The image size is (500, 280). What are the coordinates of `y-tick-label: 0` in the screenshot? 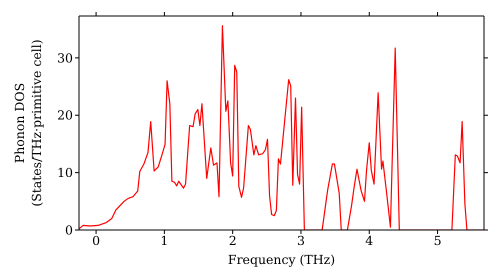 It's located at (69, 230).